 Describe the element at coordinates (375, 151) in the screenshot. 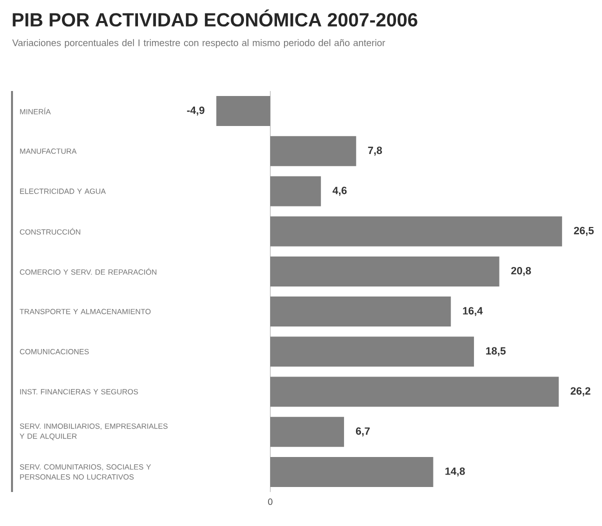

I see `data-label: 7,8` at that location.